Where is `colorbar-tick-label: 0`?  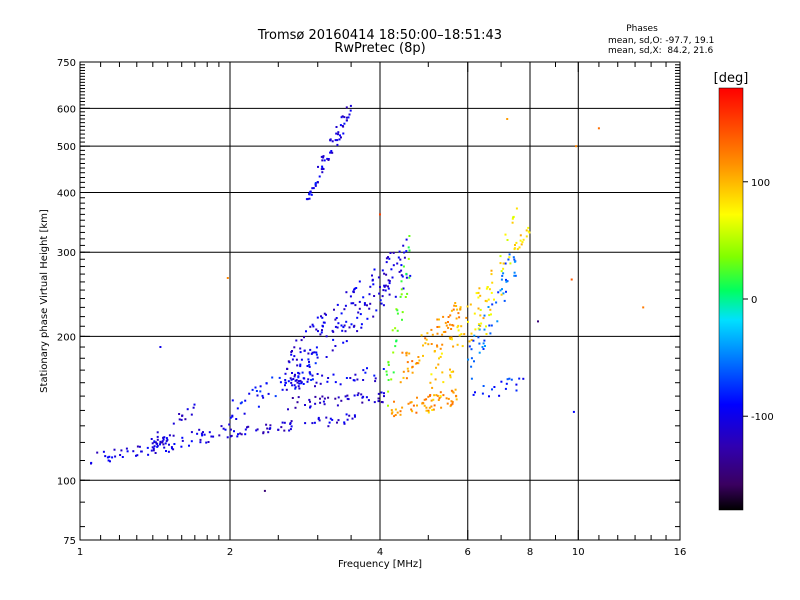
colorbar-tick-label: 0 is located at coordinates (754, 300).